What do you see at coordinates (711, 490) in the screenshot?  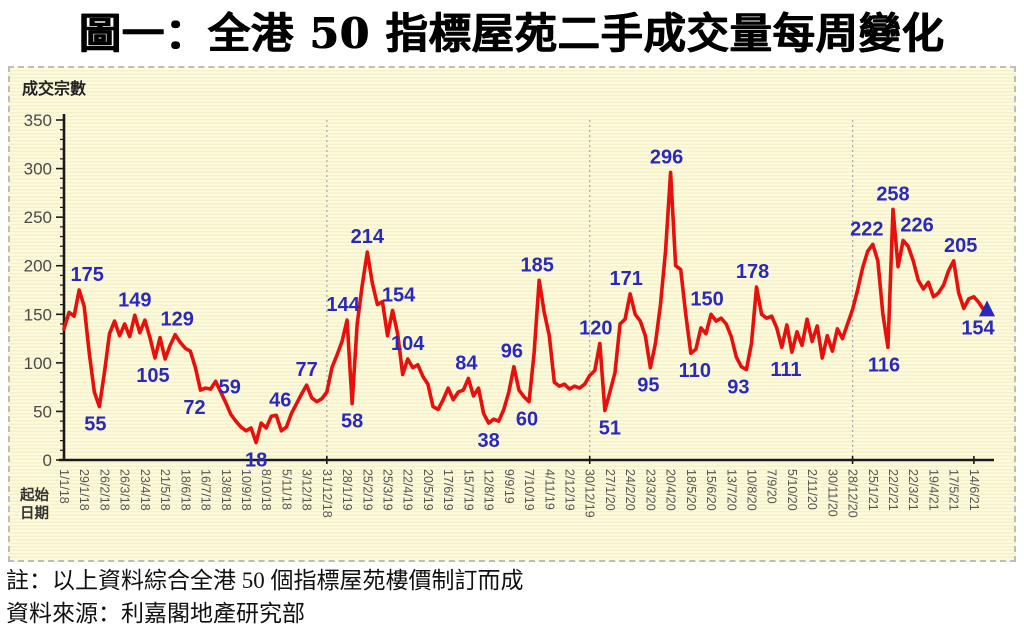 I see `svg-text: 15/6/20` at bounding box center [711, 490].